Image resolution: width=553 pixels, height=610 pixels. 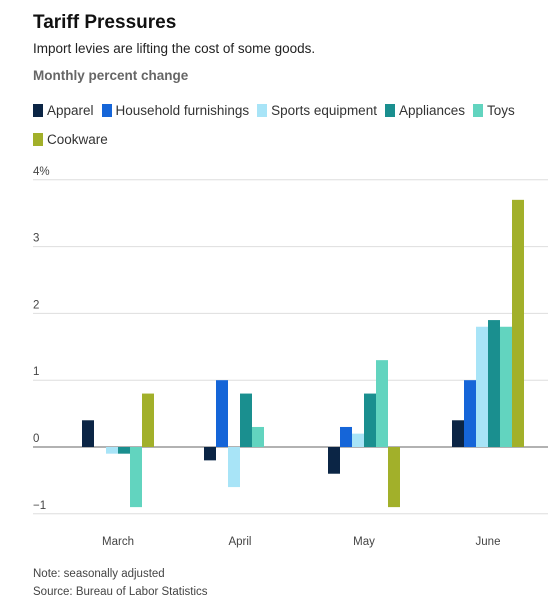 What do you see at coordinates (99, 574) in the screenshot?
I see `footnote: Note: seasonally adjusted` at bounding box center [99, 574].